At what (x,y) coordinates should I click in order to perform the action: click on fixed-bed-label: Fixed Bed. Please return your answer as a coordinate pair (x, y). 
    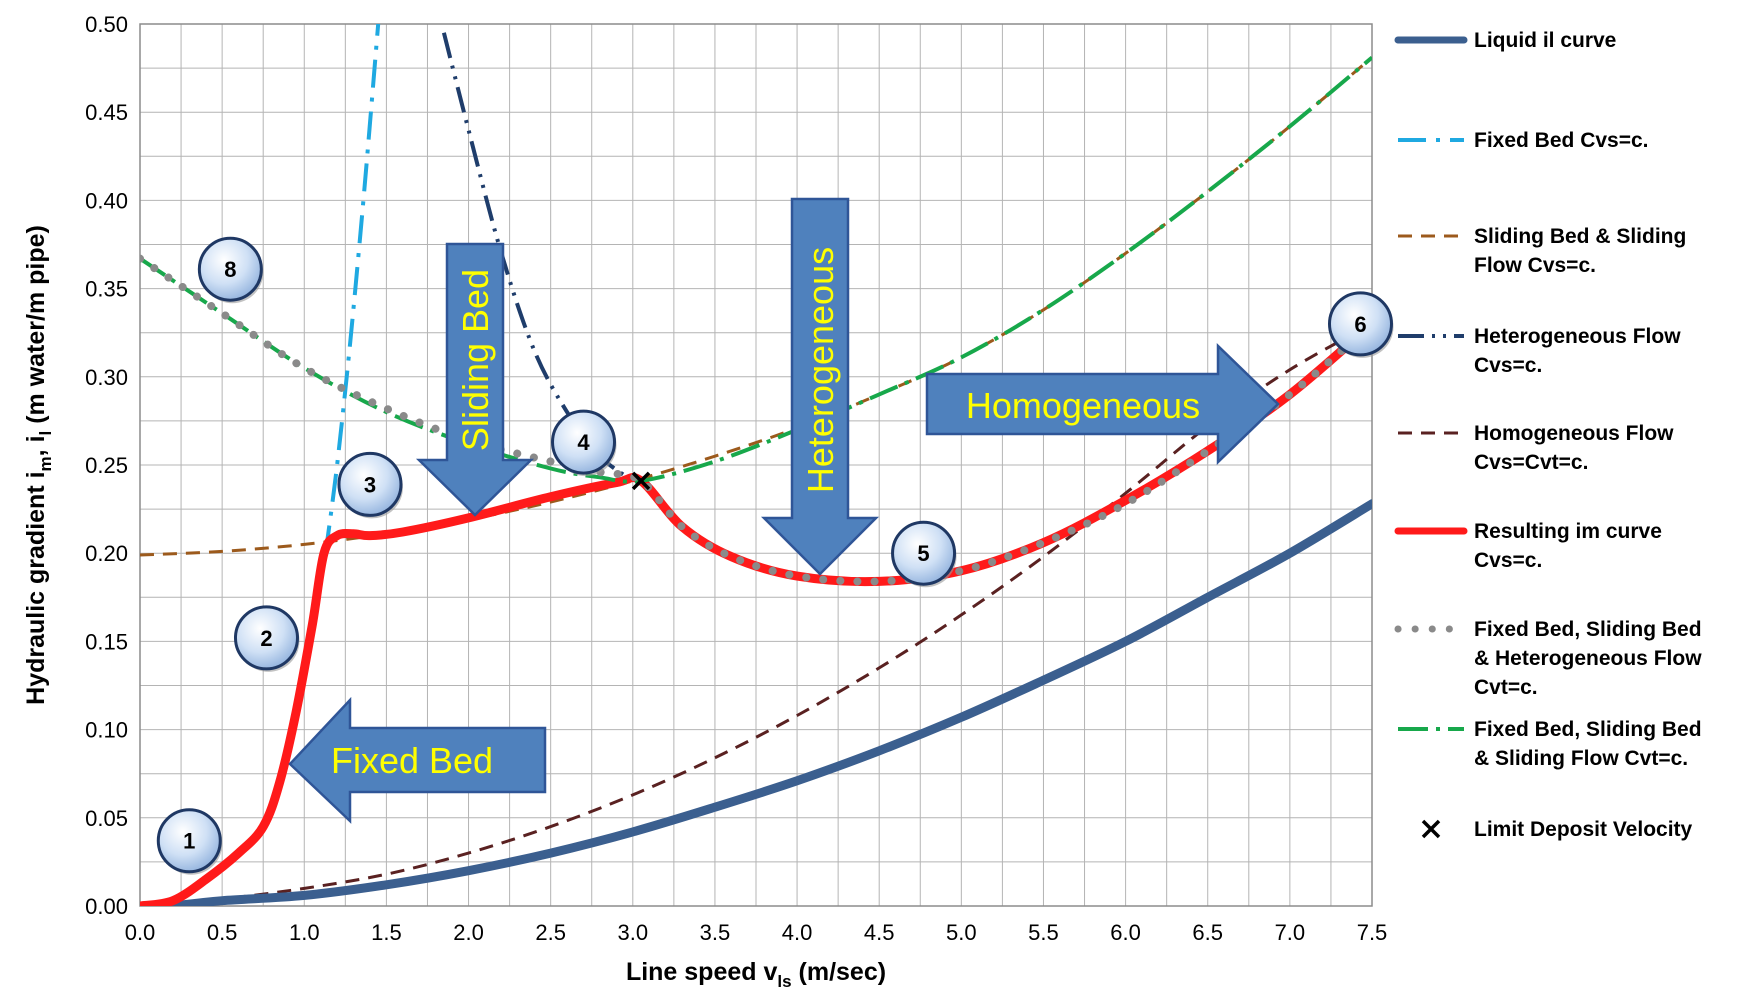
    Looking at the image, I should click on (412, 760).